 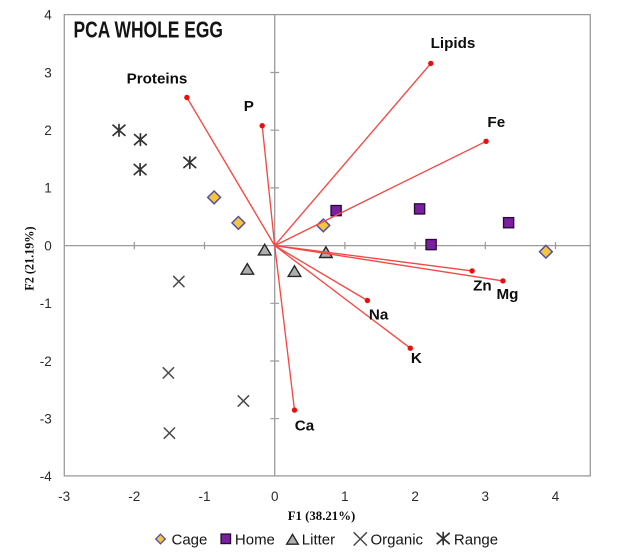 I want to click on svg-text: Zn, so click(x=482, y=285).